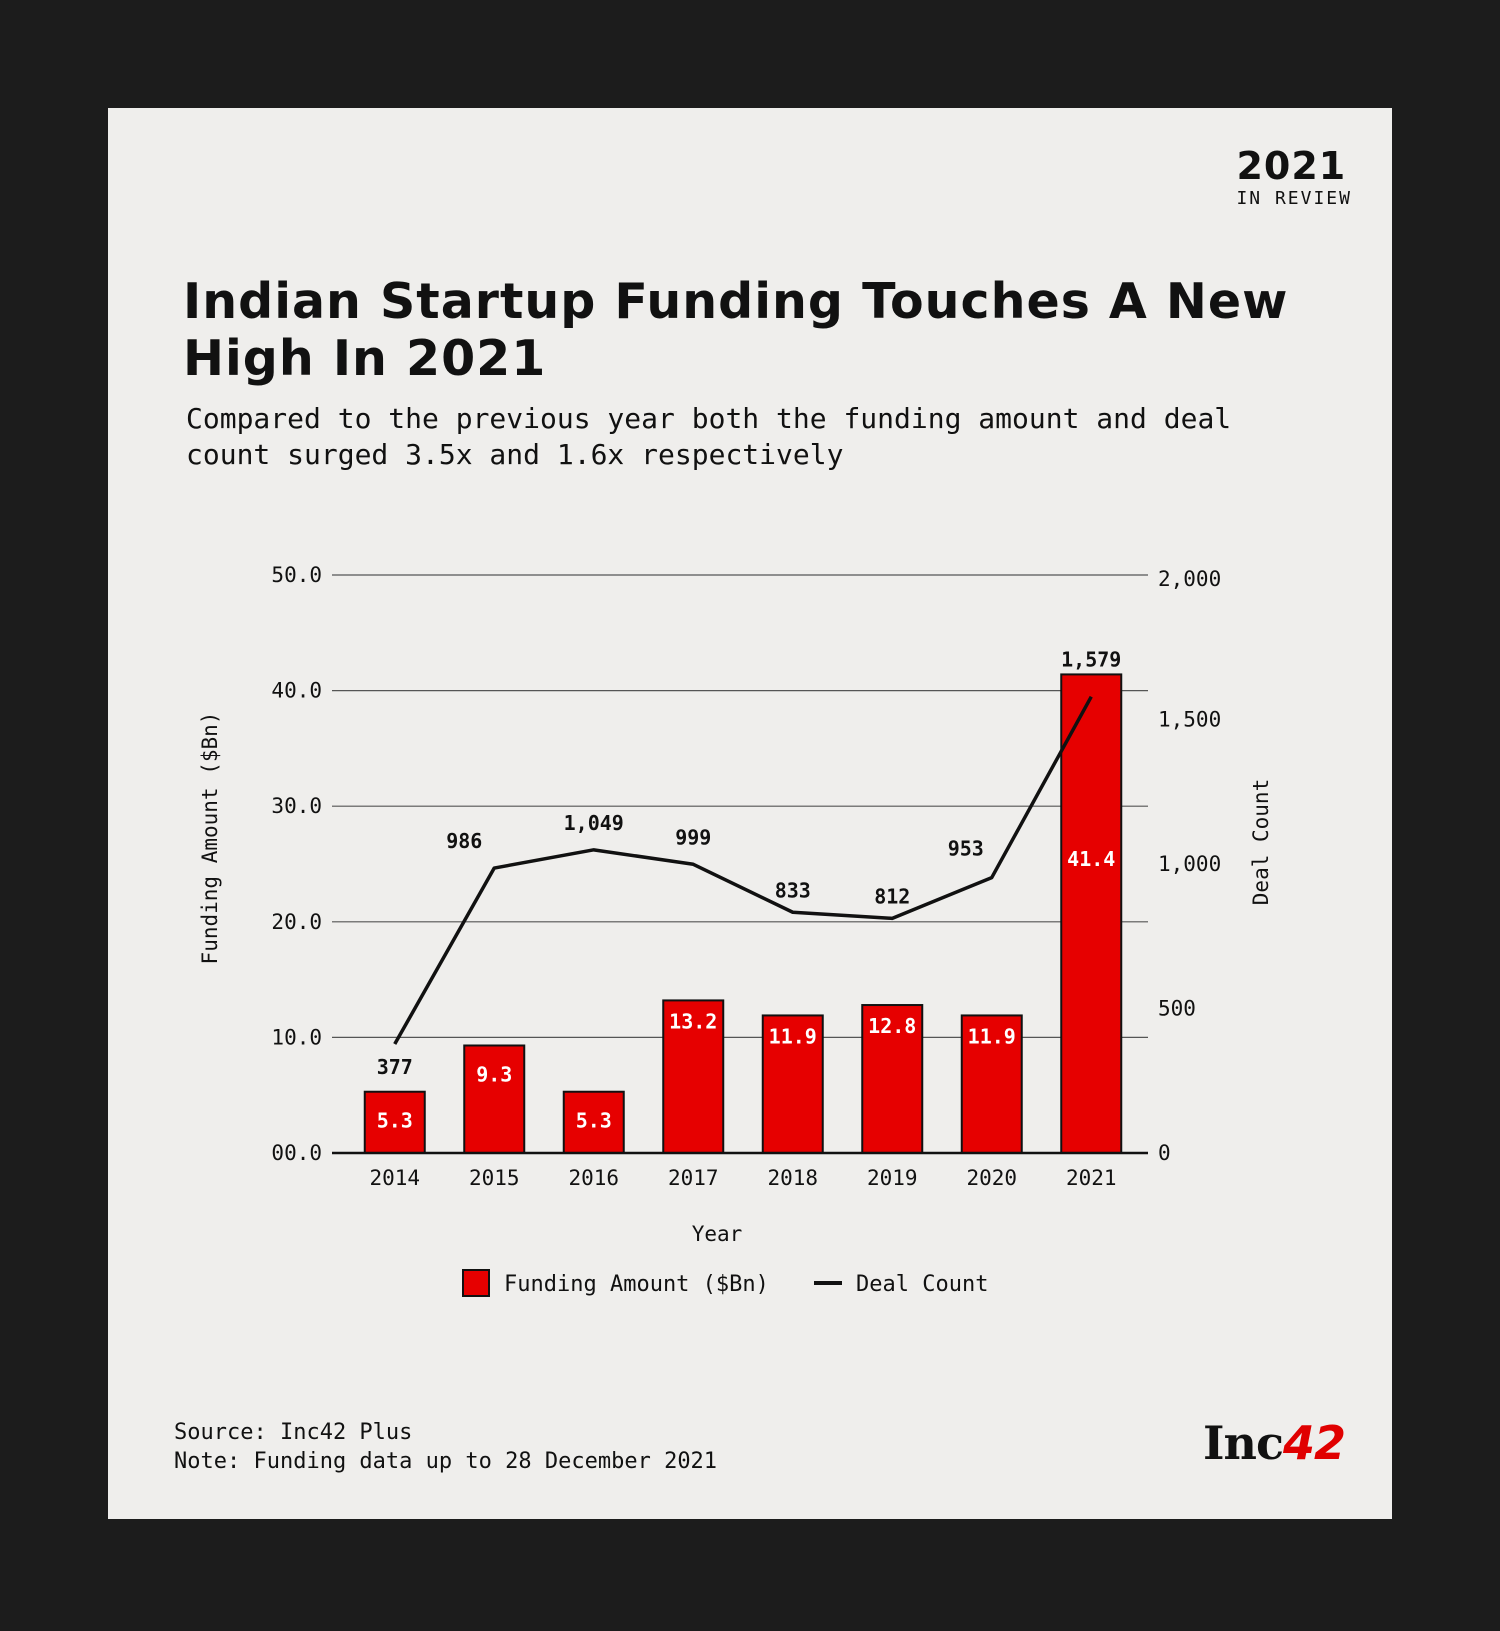 Image resolution: width=1500 pixels, height=1631 pixels. Describe the element at coordinates (476, 1283) in the screenshot. I see `legend-swatch-funding` at that location.